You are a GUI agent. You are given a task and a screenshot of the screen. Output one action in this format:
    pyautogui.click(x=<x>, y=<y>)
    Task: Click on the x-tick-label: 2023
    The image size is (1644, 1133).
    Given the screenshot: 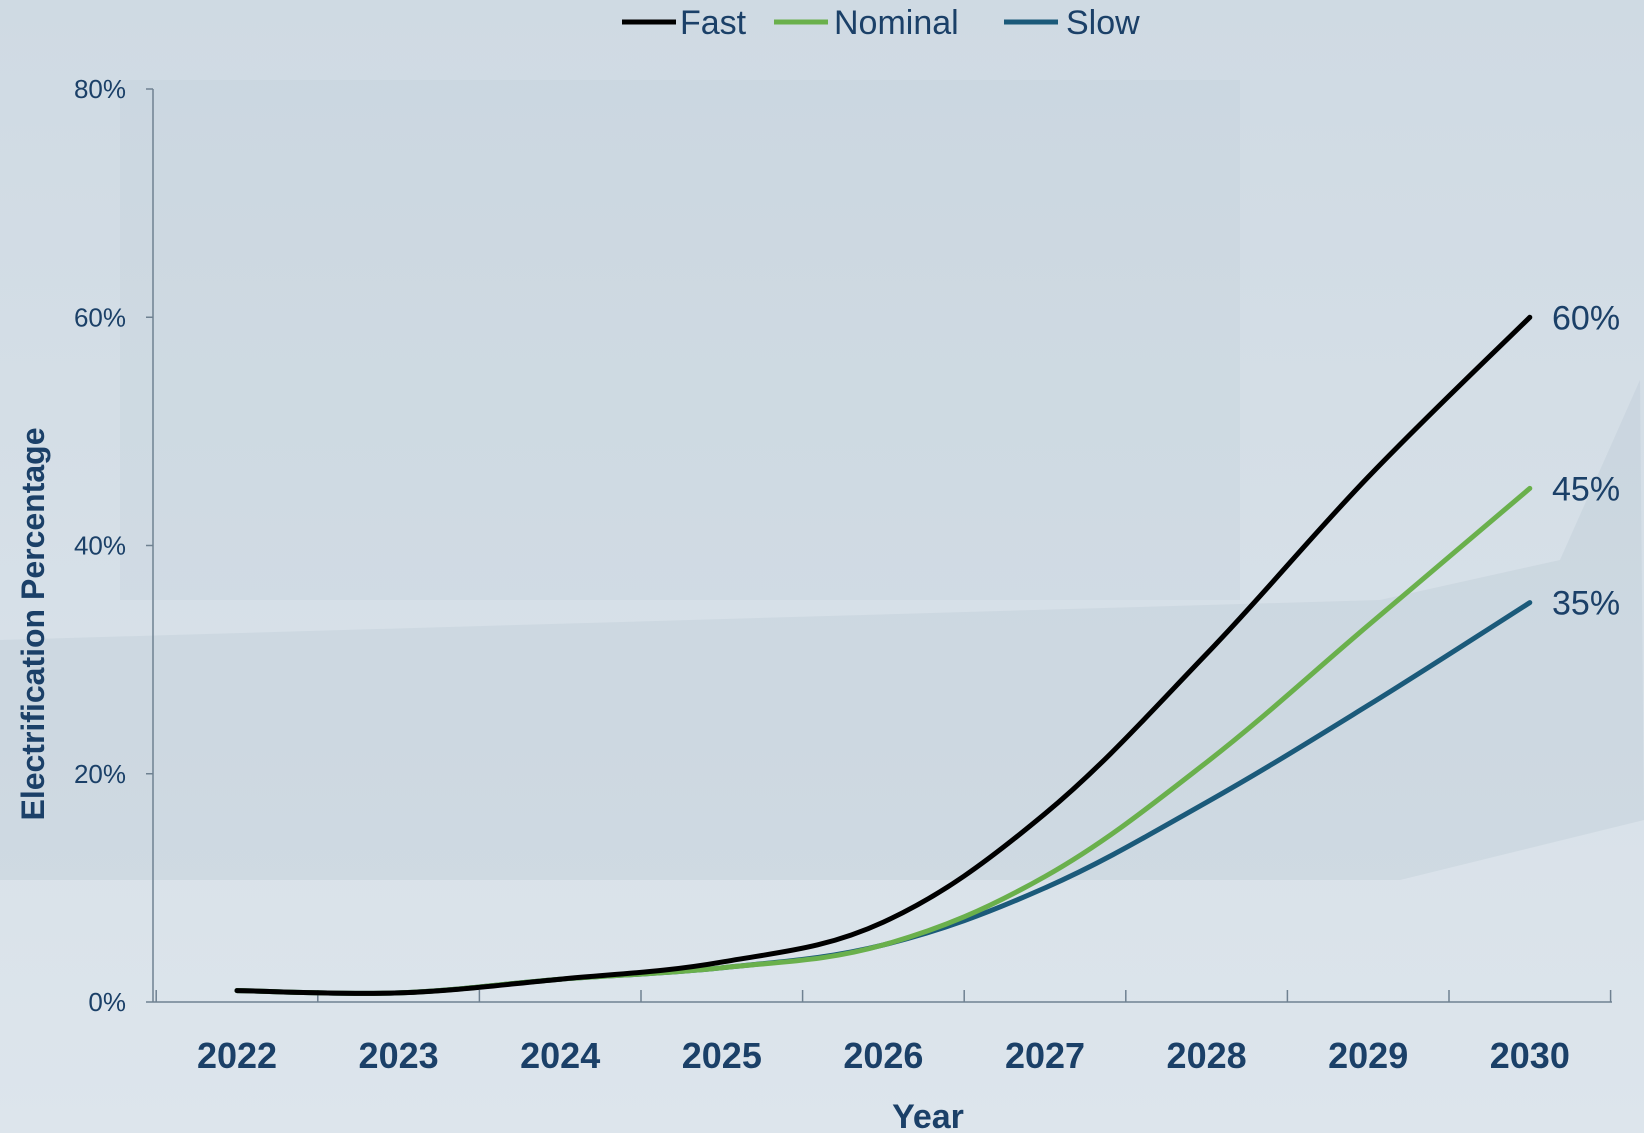 What is the action you would take?
    pyautogui.click(x=399, y=1055)
    